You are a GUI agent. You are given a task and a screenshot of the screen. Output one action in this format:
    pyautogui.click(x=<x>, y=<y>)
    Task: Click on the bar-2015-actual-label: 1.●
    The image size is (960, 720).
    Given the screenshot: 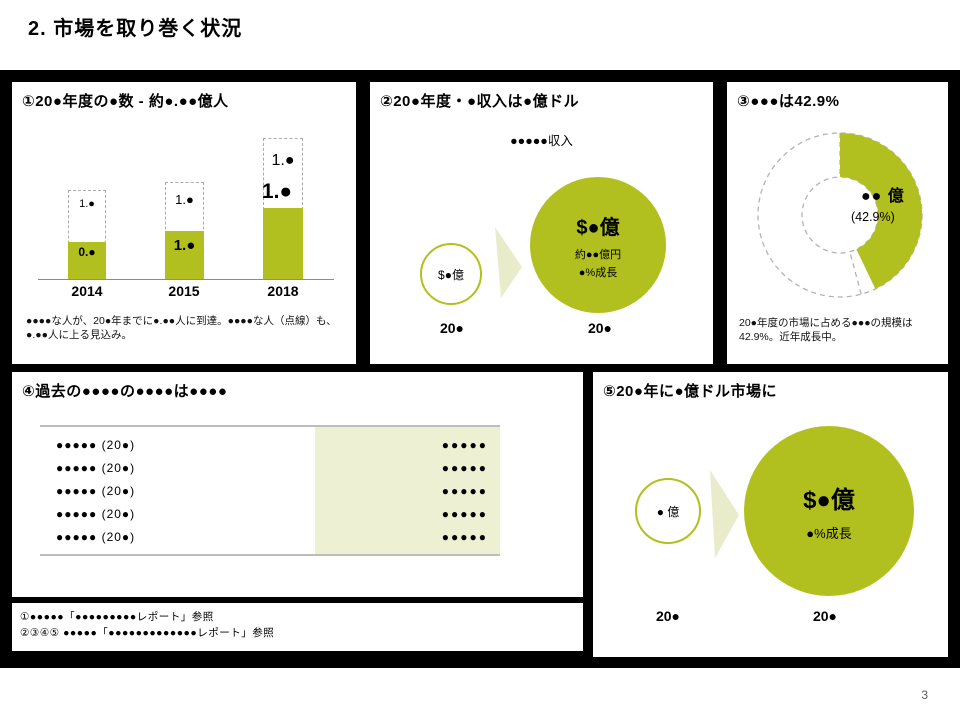 What is the action you would take?
    pyautogui.click(x=184, y=245)
    